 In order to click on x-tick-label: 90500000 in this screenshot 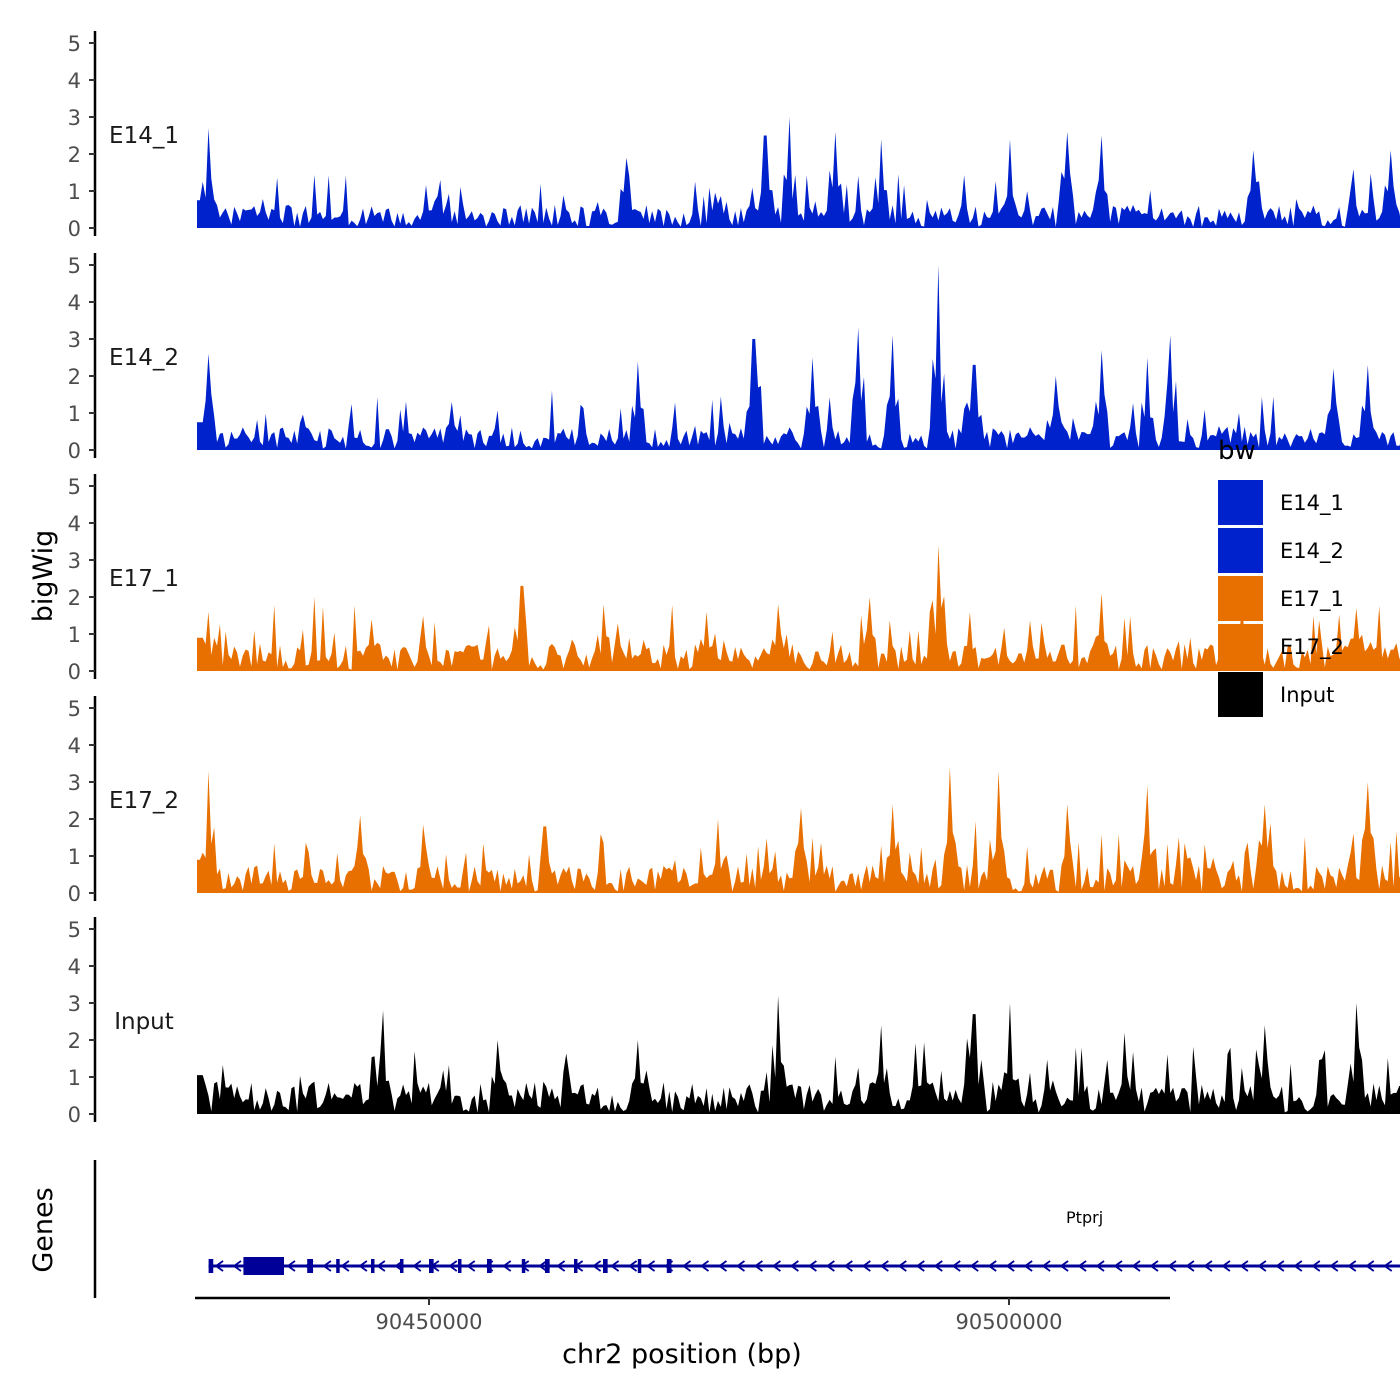, I will do `click(1009, 1322)`.